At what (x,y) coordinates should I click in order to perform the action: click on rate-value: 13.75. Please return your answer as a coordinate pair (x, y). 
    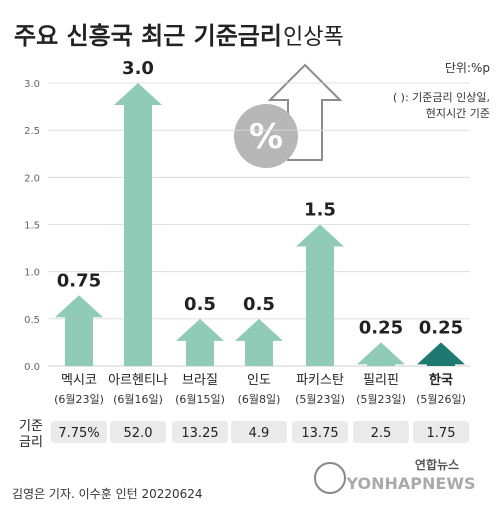
    Looking at the image, I should click on (319, 433).